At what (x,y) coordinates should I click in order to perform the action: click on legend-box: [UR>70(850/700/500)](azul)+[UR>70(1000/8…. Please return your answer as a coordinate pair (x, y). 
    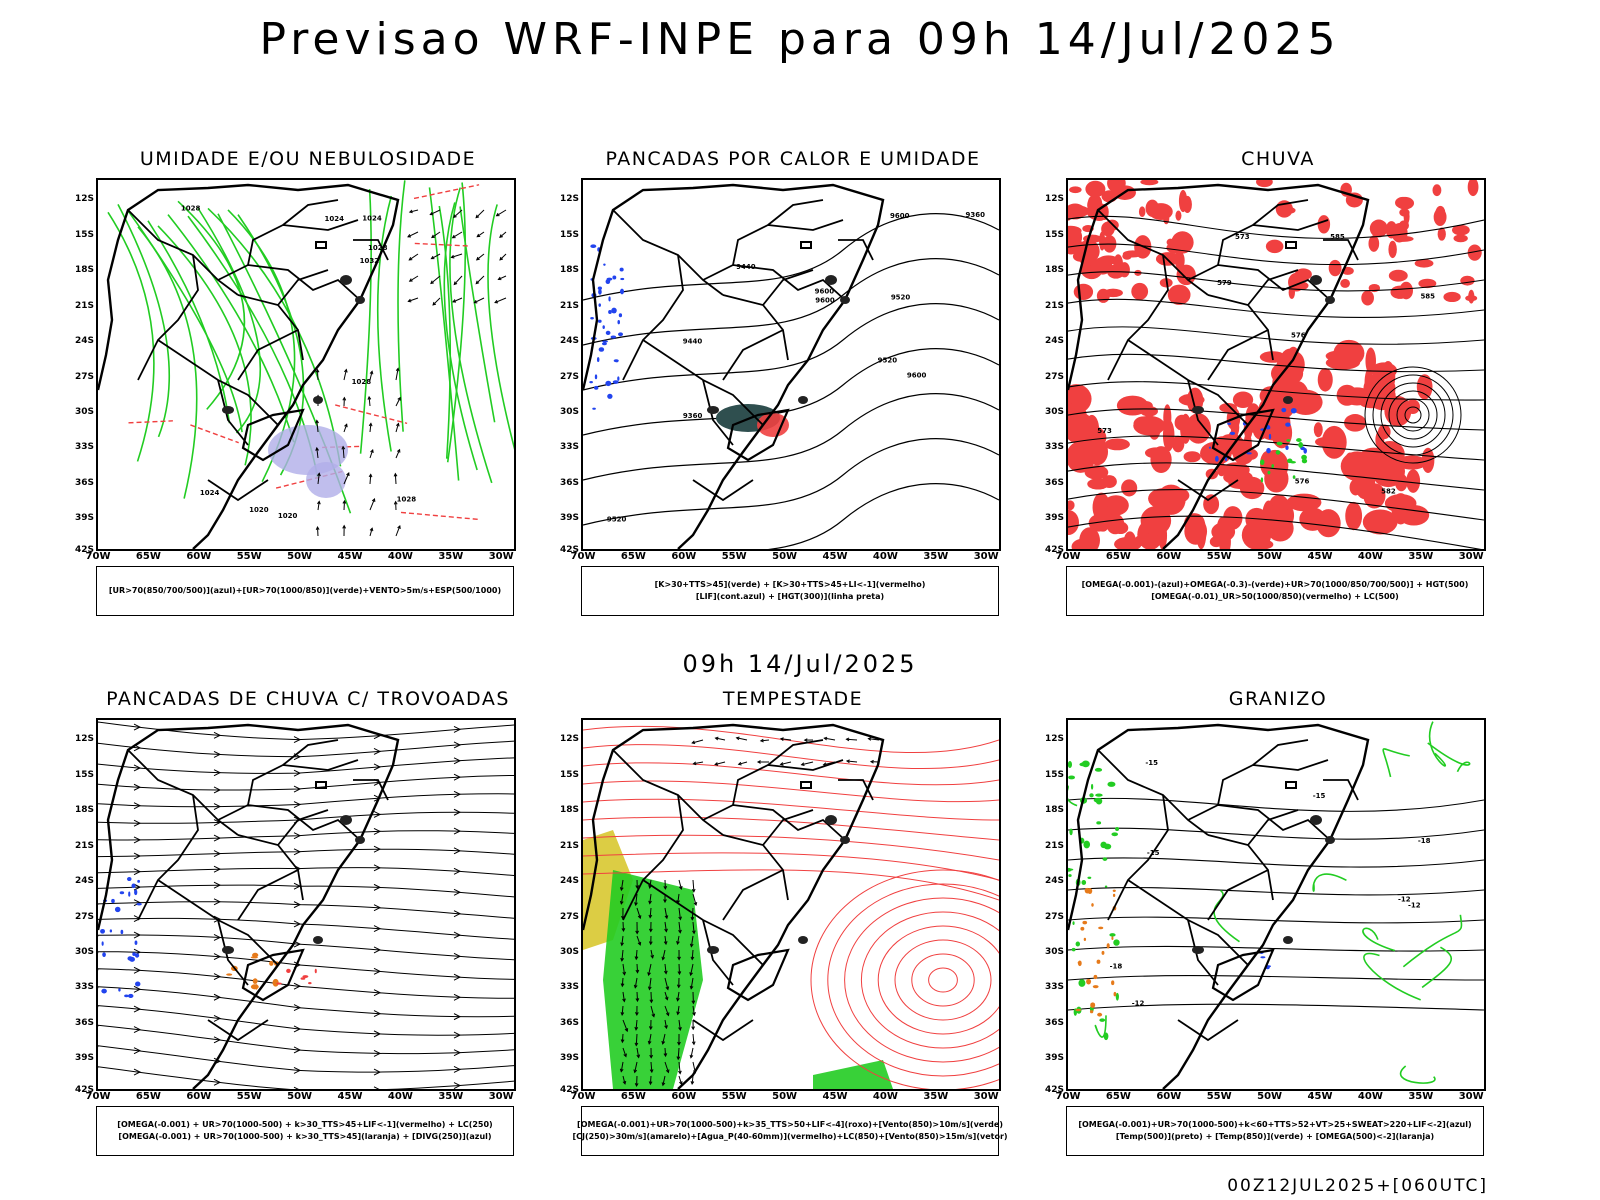
    Looking at the image, I should click on (305, 591).